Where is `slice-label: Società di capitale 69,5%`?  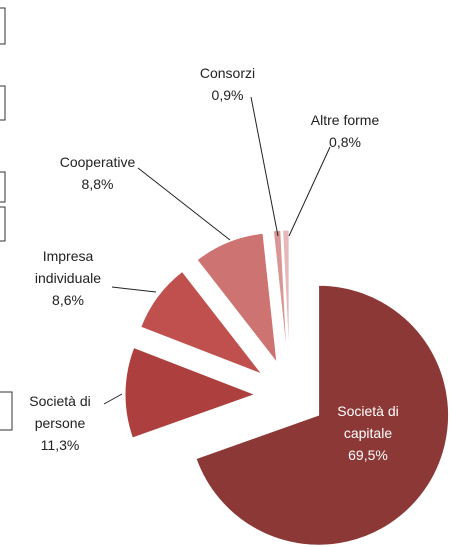
slice-label: Società di capitale 69,5% is located at coordinates (368, 433).